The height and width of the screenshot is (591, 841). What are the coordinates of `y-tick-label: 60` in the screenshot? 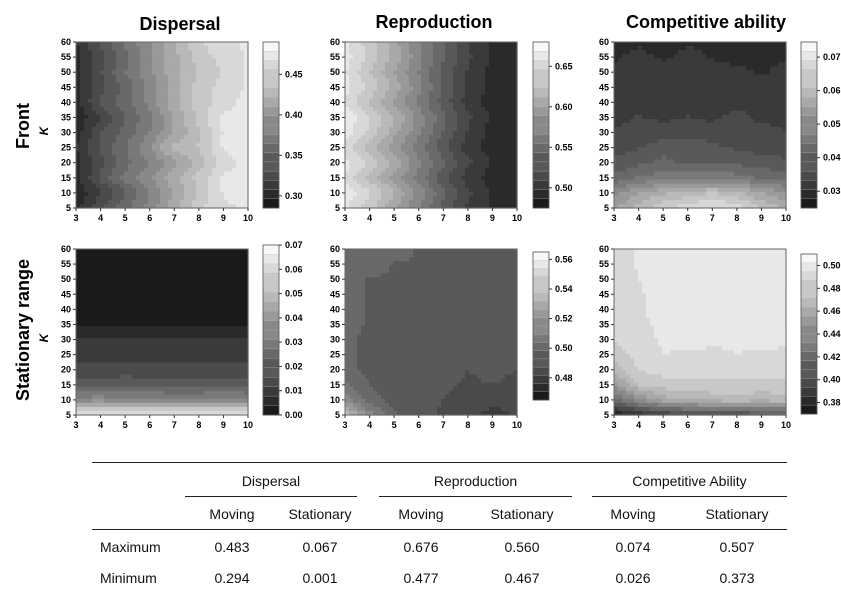 It's located at (335, 42).